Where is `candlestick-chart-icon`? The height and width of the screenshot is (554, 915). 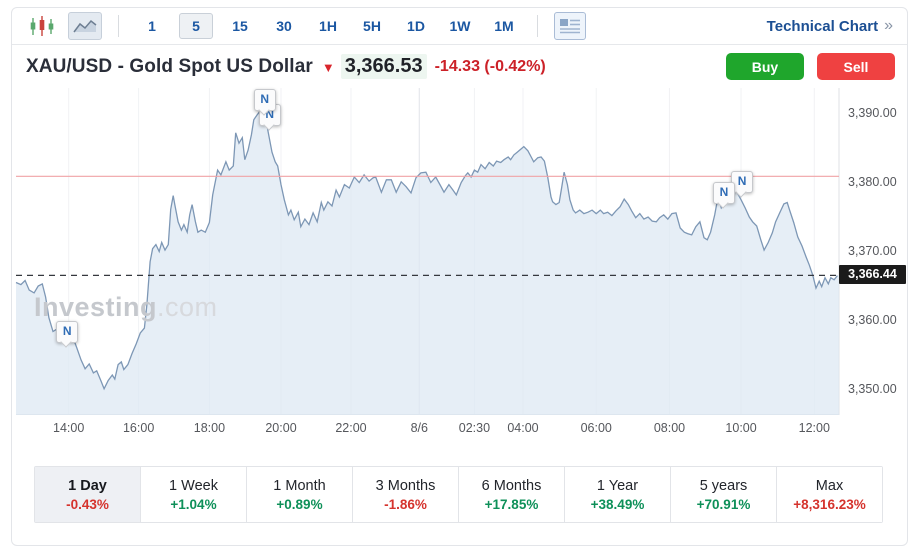 candlestick-chart-icon is located at coordinates (42, 26).